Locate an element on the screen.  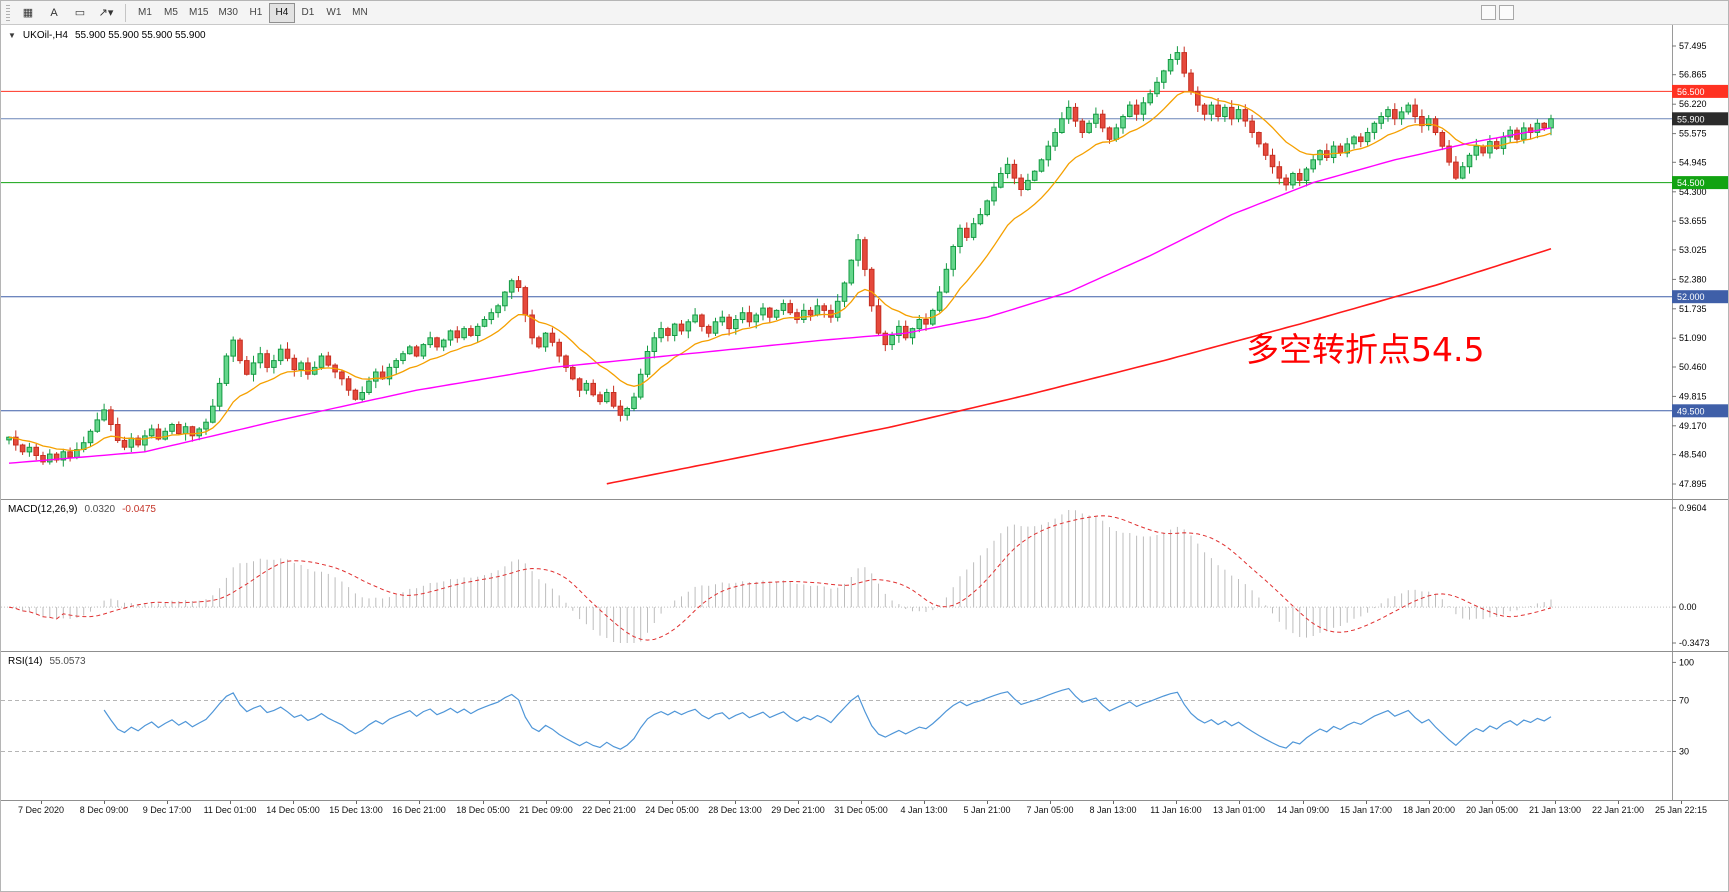
svg-text: 0.9604 is located at coordinates (1693, 508).